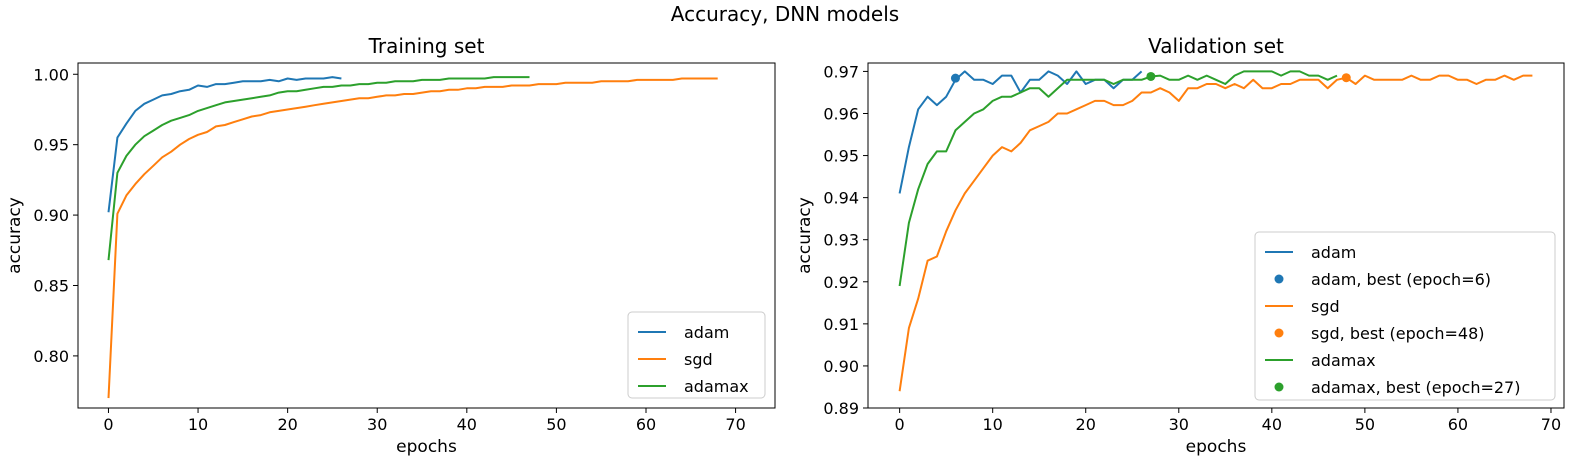 The image size is (1570, 469). I want to click on legend: adam sgd adamax, so click(696, 355).